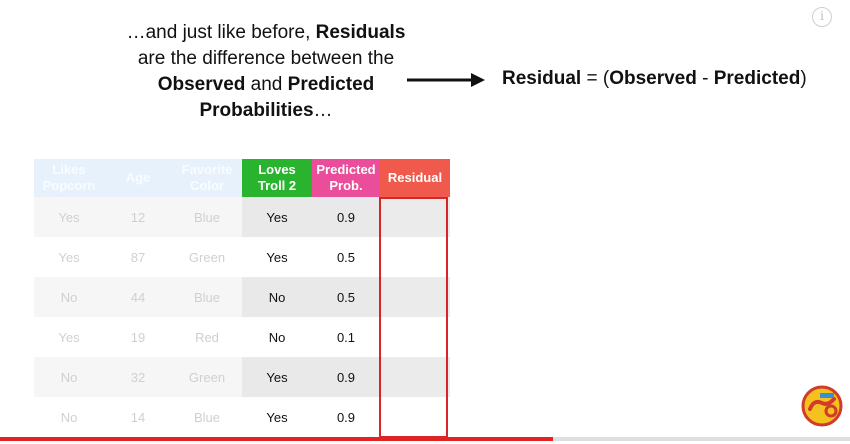  I want to click on header-age: Age, so click(138, 178).